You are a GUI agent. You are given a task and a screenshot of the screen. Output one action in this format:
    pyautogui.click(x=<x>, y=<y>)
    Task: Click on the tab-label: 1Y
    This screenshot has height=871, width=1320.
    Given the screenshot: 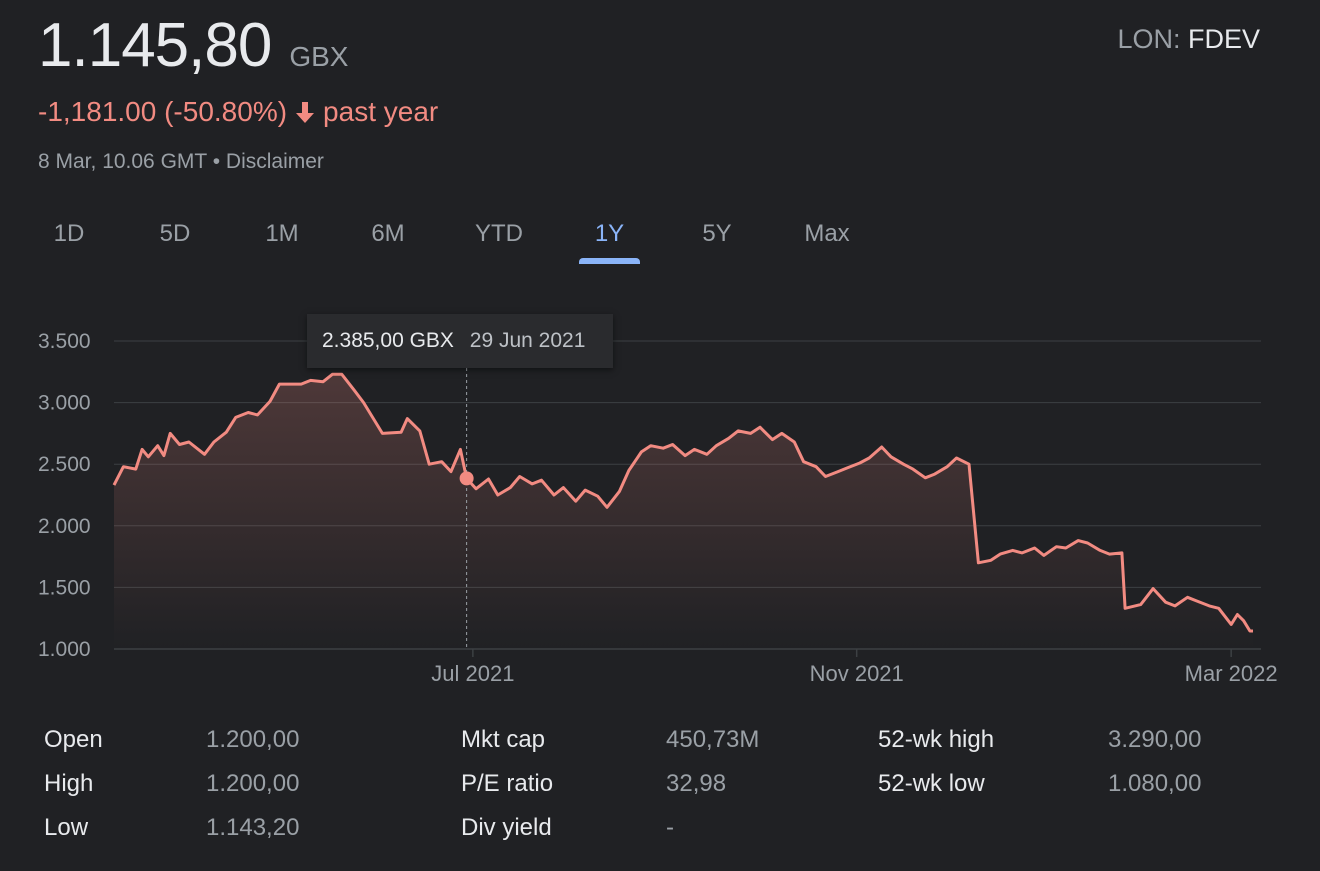 What is the action you would take?
    pyautogui.click(x=609, y=233)
    